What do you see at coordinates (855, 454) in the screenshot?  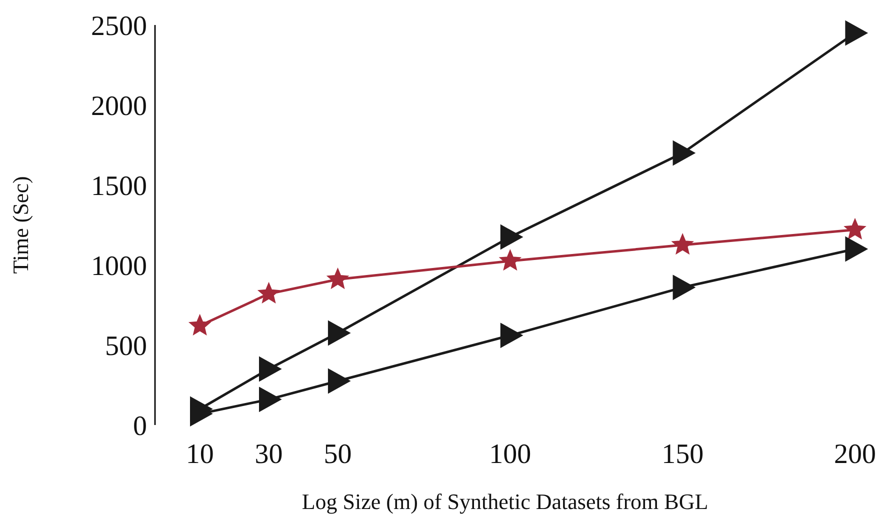 I see `x-tick-label: 200` at bounding box center [855, 454].